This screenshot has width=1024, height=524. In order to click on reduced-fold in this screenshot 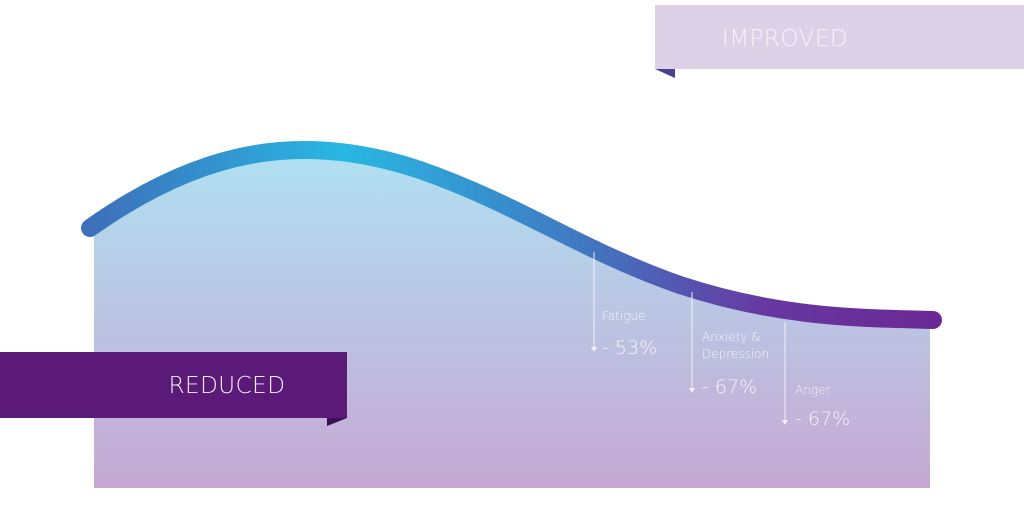, I will do `click(337, 422)`.